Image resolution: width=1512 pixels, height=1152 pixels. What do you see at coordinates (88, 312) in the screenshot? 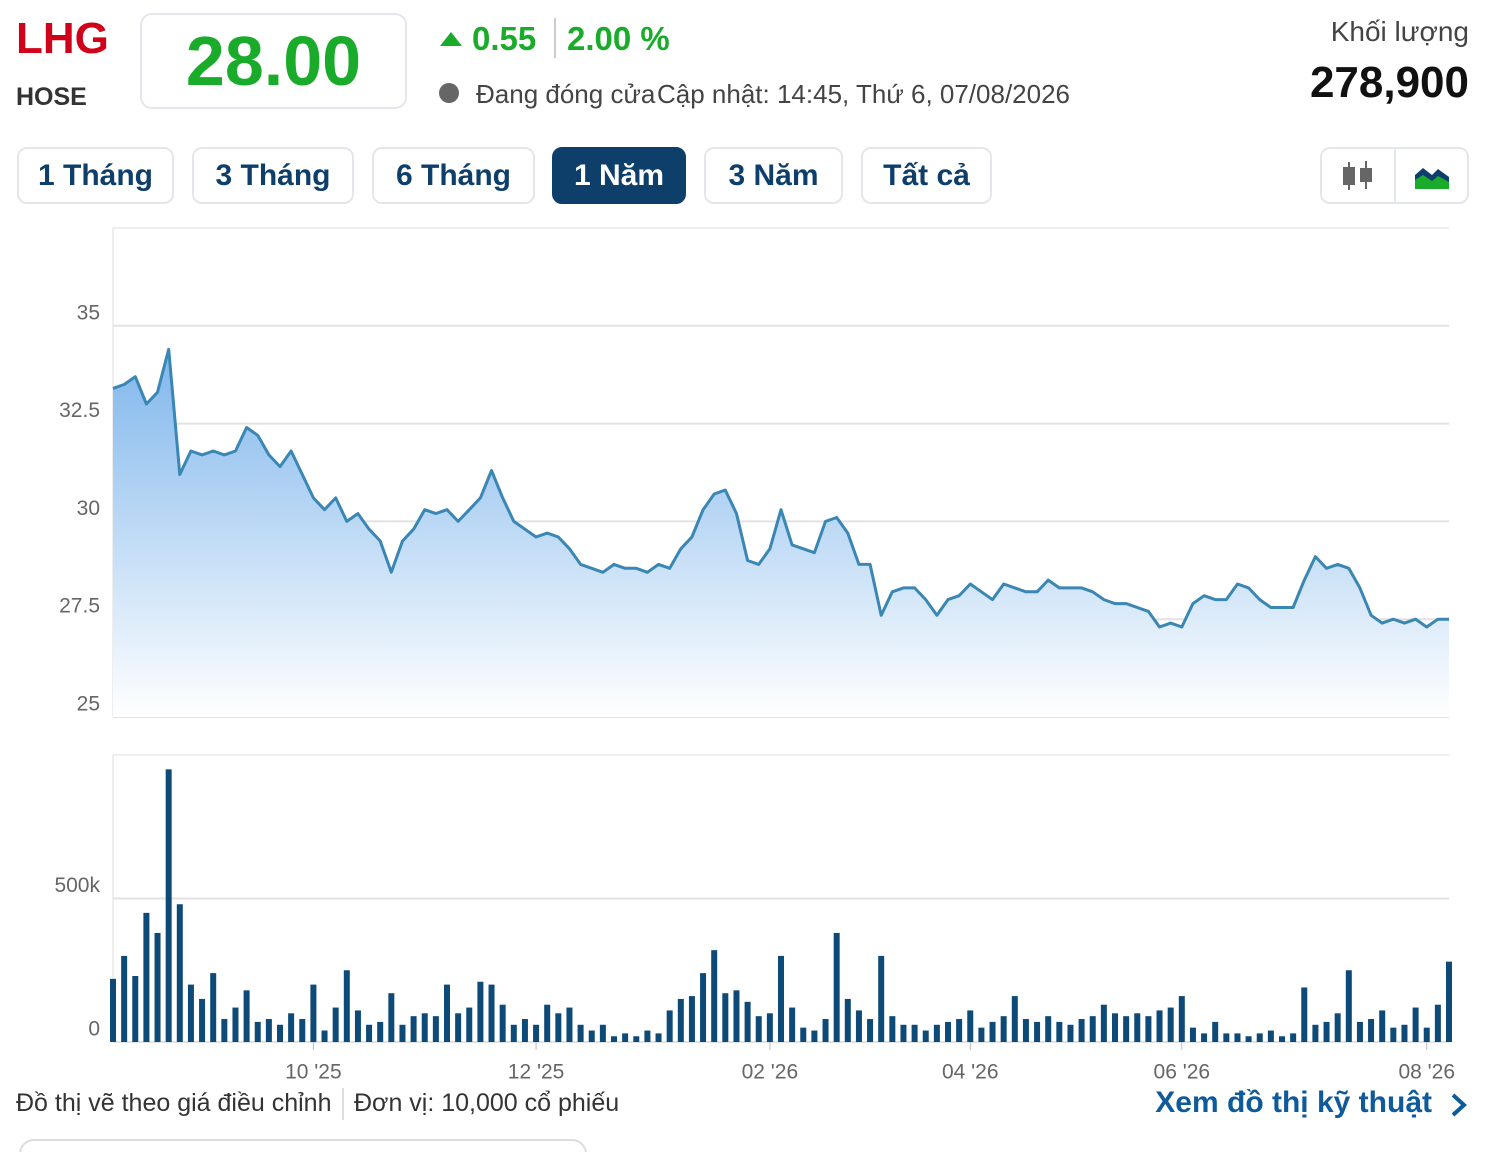
I see `y-tick-label: 35` at bounding box center [88, 312].